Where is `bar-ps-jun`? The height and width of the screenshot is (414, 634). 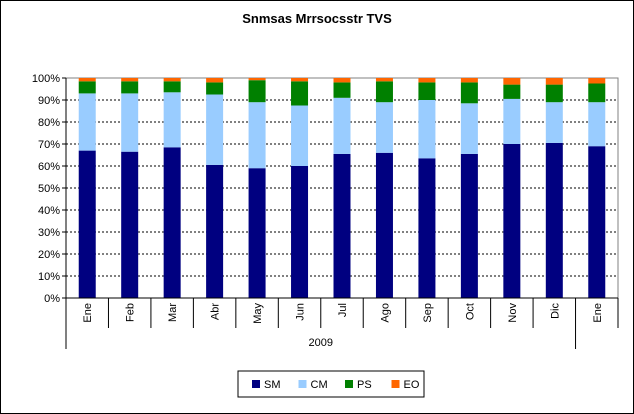
bar-ps-jun is located at coordinates (300, 93).